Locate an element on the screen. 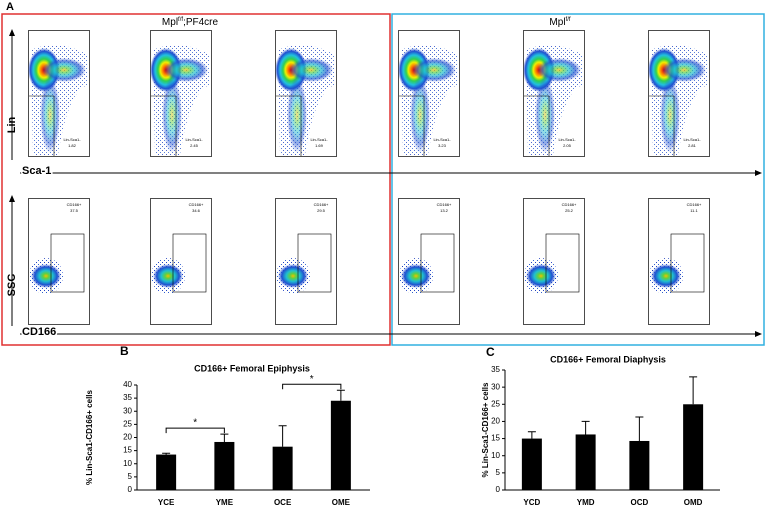 This screenshot has width=766, height=517. panel-label: C is located at coordinates (490, 352).